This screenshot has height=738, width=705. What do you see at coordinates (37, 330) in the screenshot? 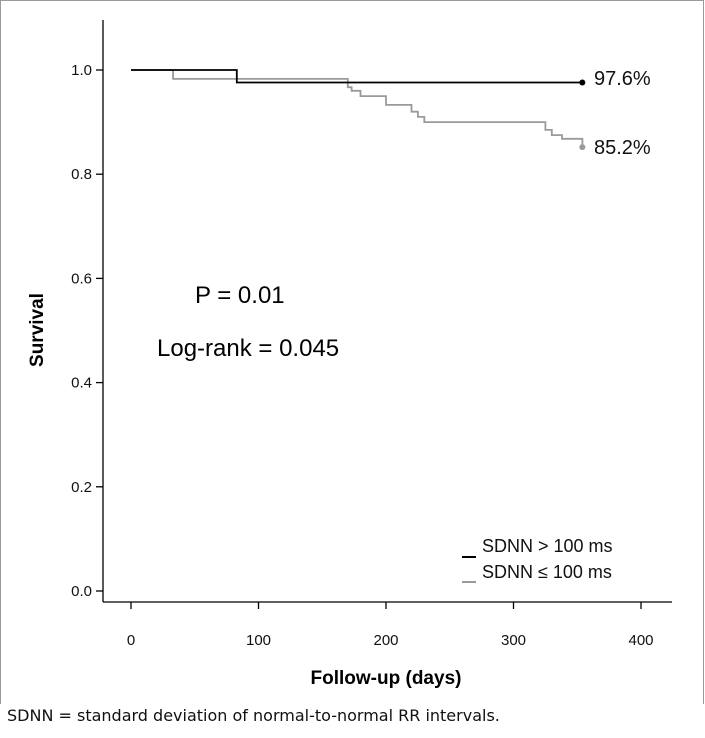
I see `y-axis-title: Survival` at bounding box center [37, 330].